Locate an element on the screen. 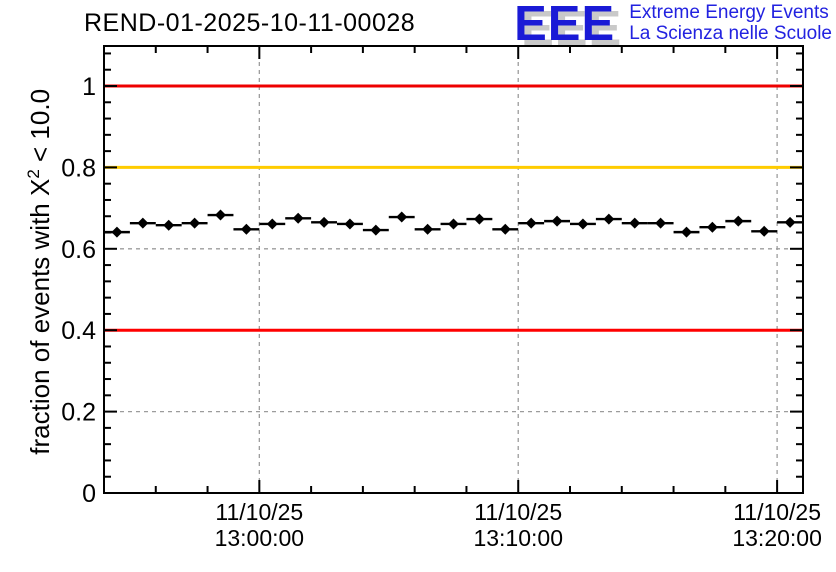  y-tick-label: 0.6 is located at coordinates (78, 250).